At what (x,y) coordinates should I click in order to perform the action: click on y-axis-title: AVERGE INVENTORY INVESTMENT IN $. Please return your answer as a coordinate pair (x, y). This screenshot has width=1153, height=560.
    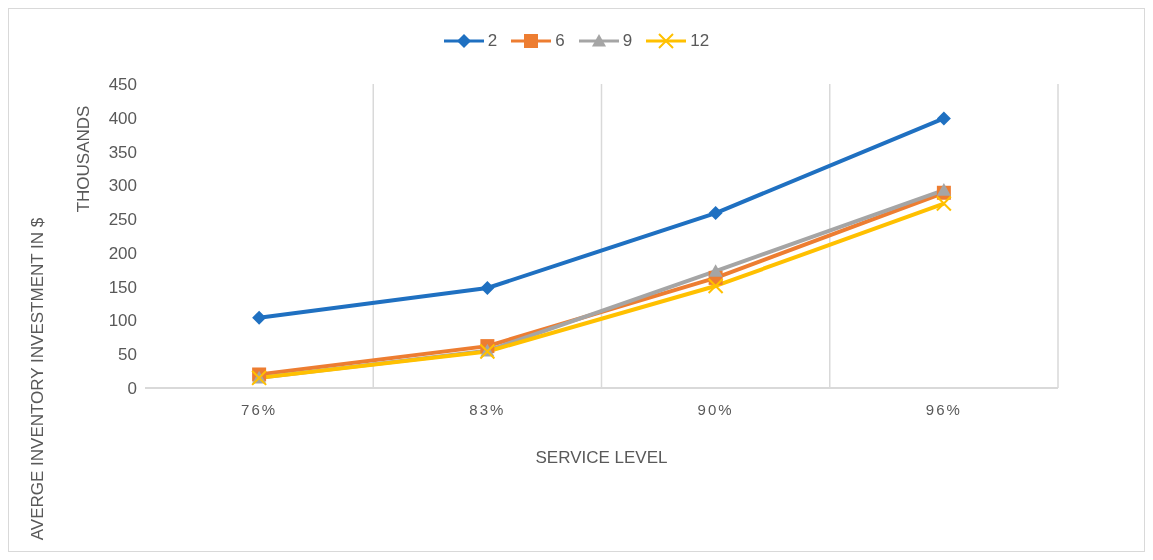
    Looking at the image, I should click on (38, 379).